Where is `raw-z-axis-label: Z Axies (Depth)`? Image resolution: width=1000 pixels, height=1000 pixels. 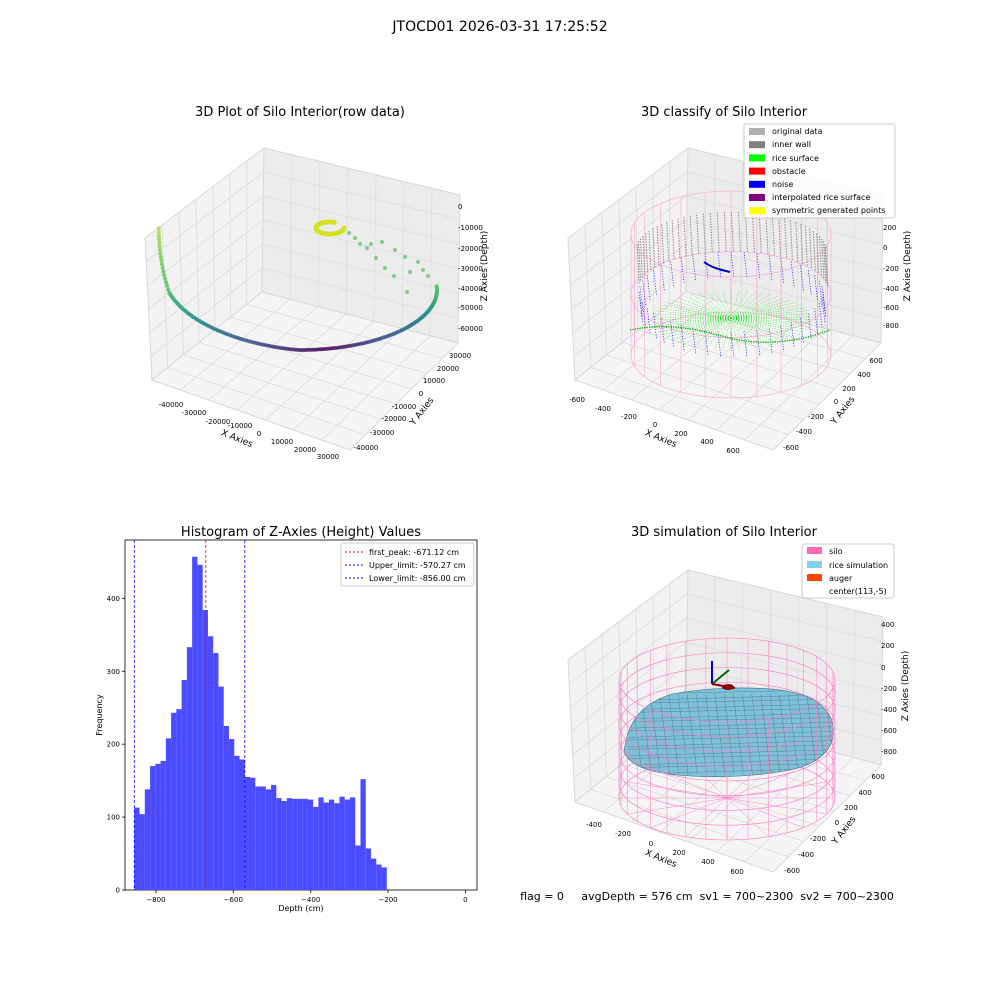
raw-z-axis-label: Z Axies (Depth) is located at coordinates (485, 266).